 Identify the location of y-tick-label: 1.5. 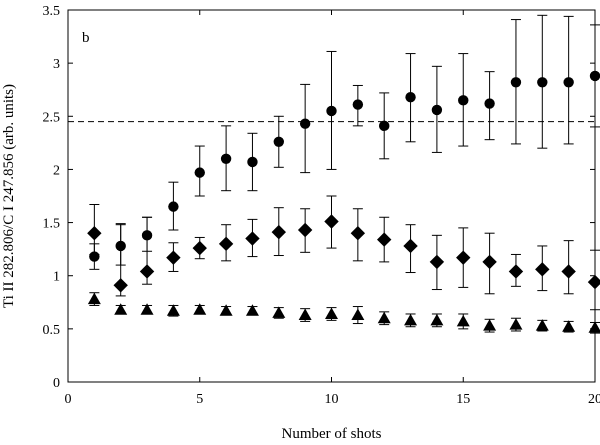
(52, 224).